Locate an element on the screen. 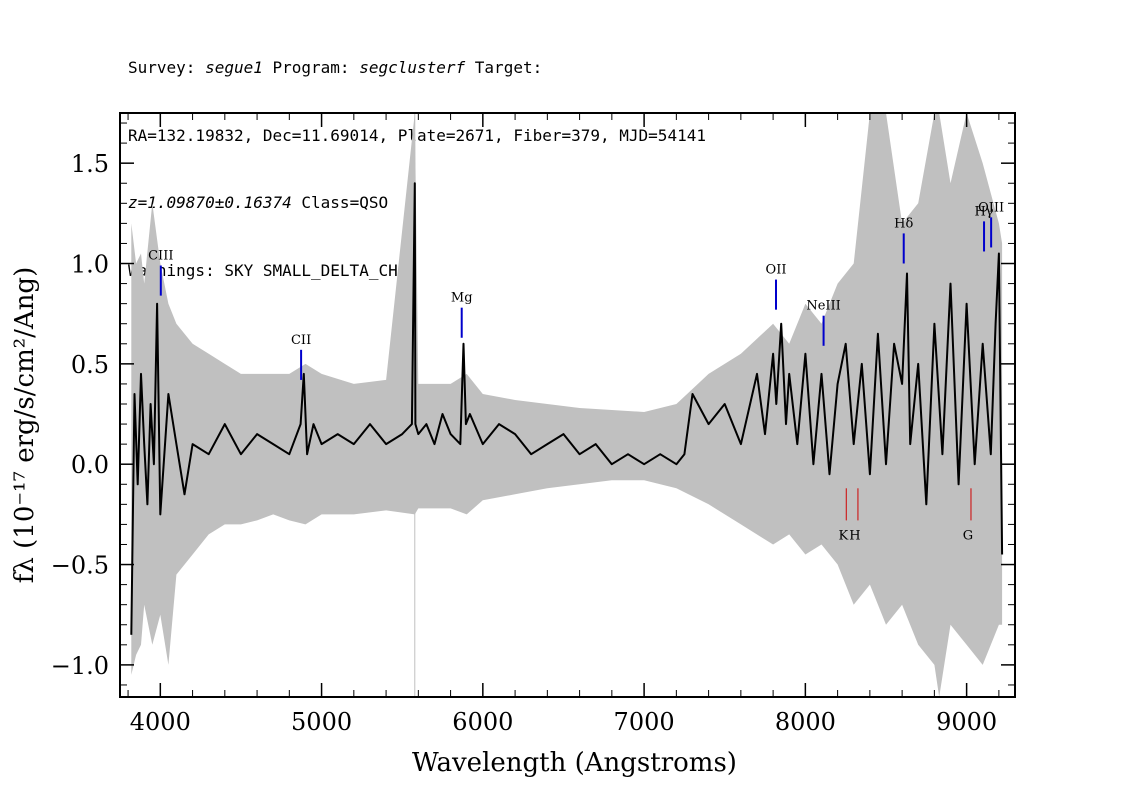  y-tick-label: −1.0 is located at coordinates (80, 666).